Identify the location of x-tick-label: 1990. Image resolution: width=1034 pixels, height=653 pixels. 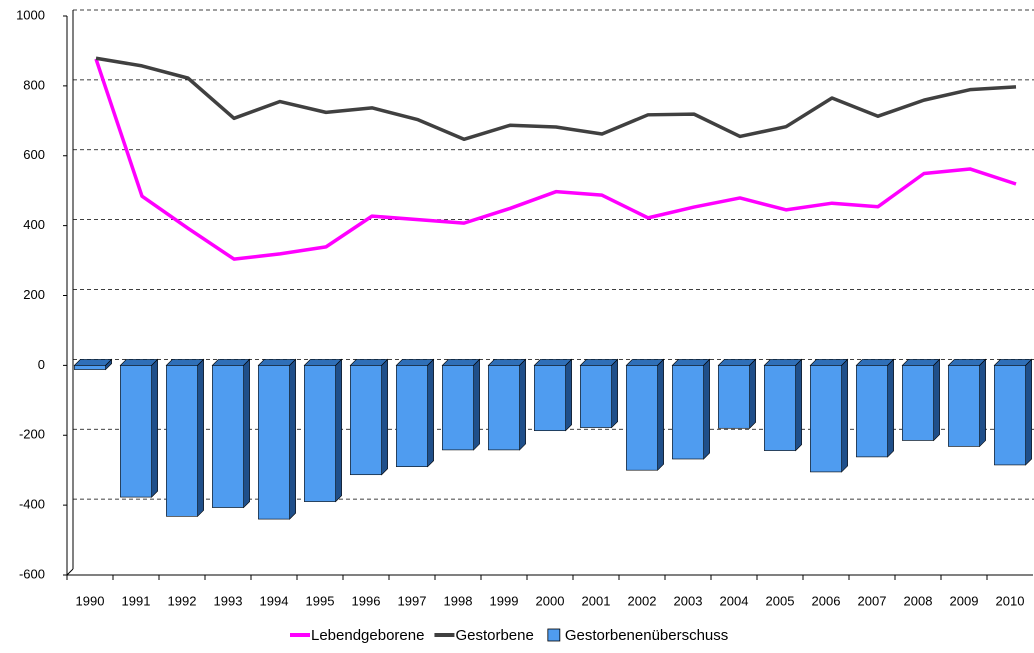
(90, 600).